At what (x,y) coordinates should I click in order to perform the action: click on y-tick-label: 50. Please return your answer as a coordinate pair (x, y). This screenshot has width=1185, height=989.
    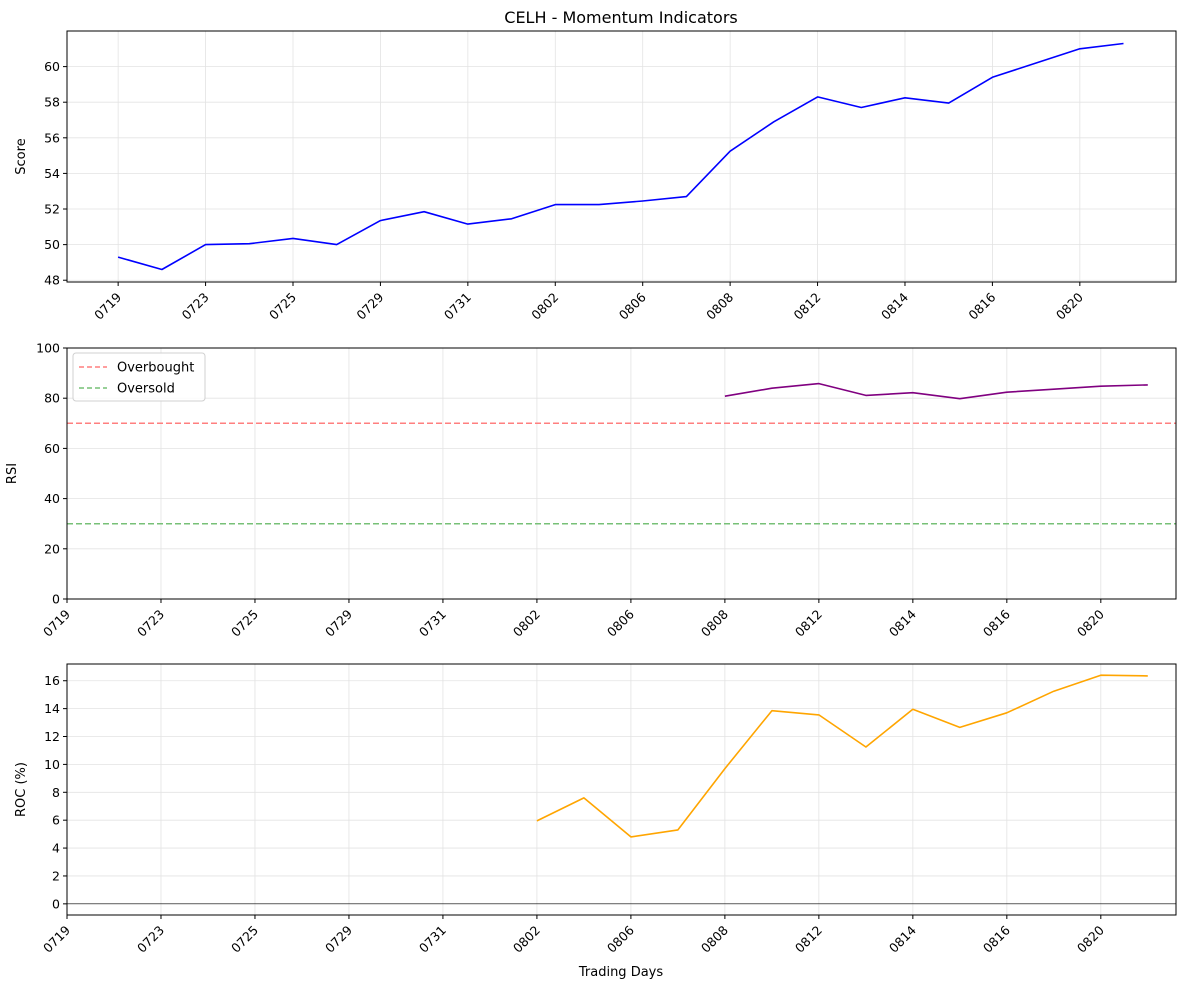
    Looking at the image, I should click on (52, 244).